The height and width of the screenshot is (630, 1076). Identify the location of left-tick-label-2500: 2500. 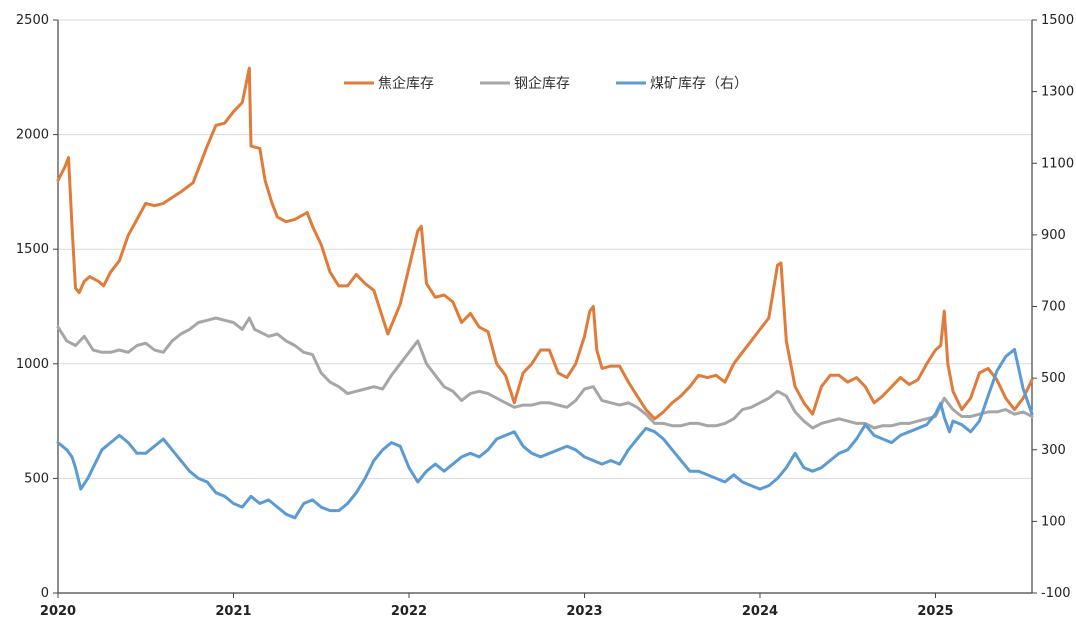
(32, 20).